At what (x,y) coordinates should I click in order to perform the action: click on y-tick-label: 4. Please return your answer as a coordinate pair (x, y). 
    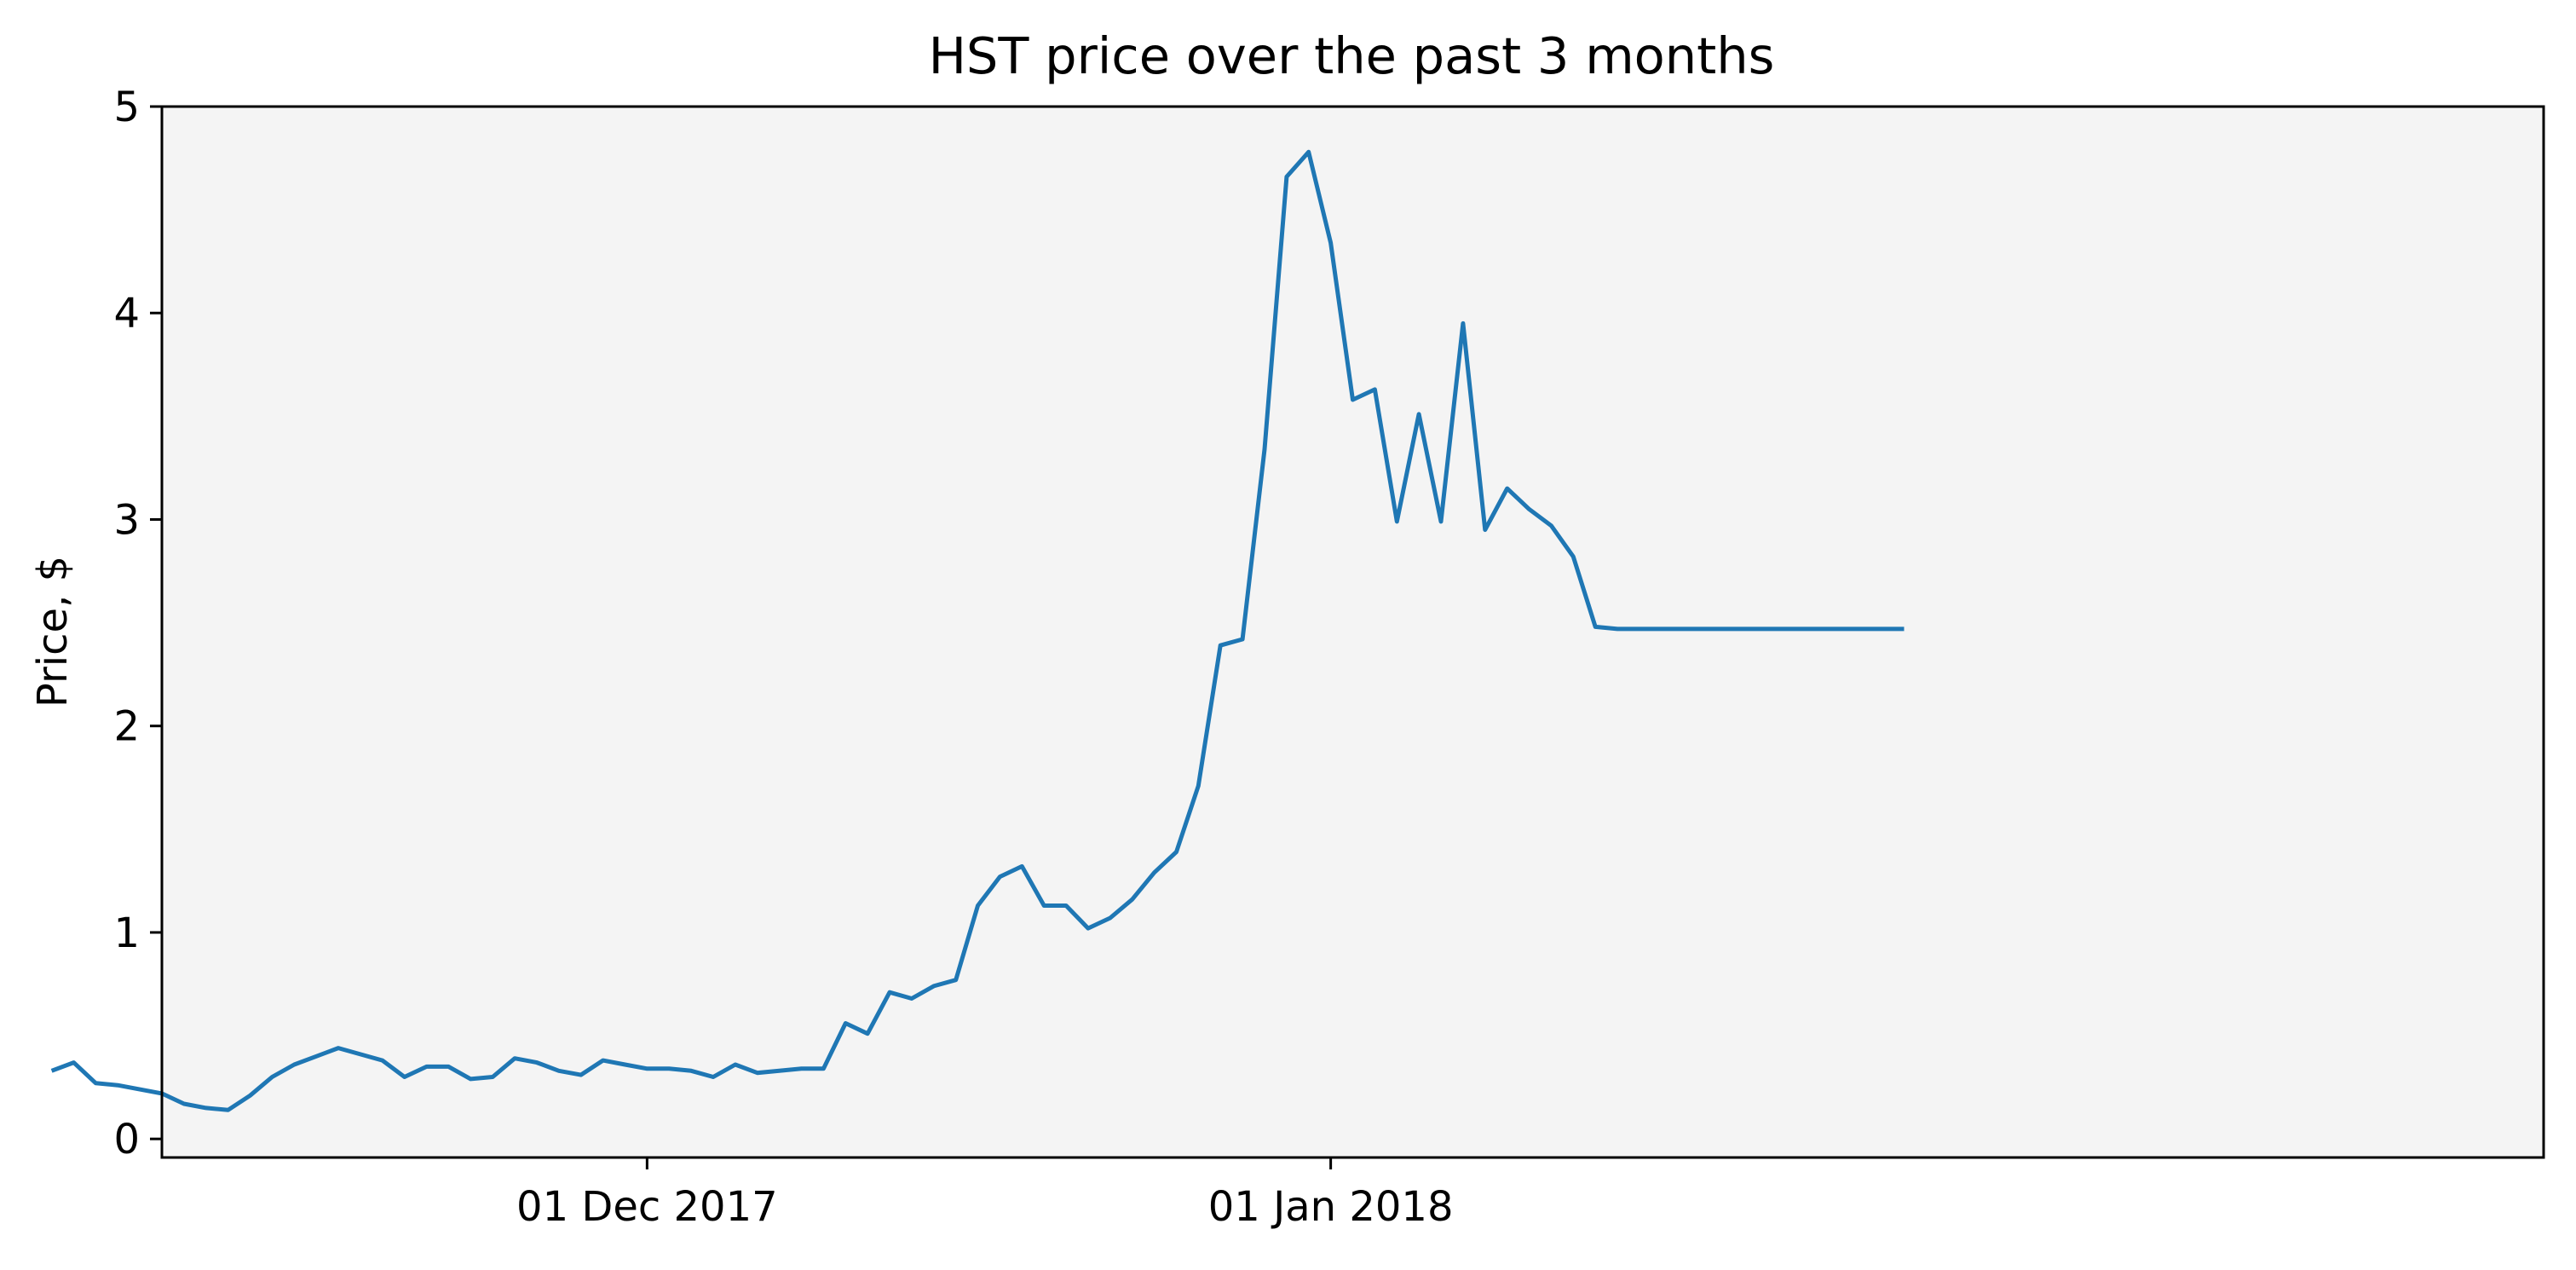
    Looking at the image, I should click on (126, 314).